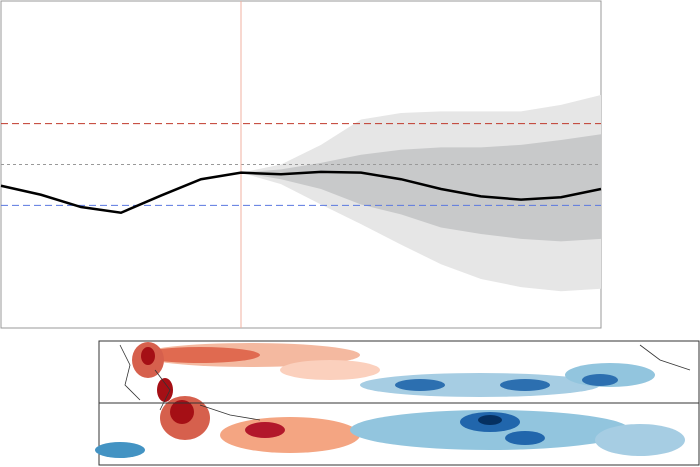  I want to click on coastline, so click(405, 382).